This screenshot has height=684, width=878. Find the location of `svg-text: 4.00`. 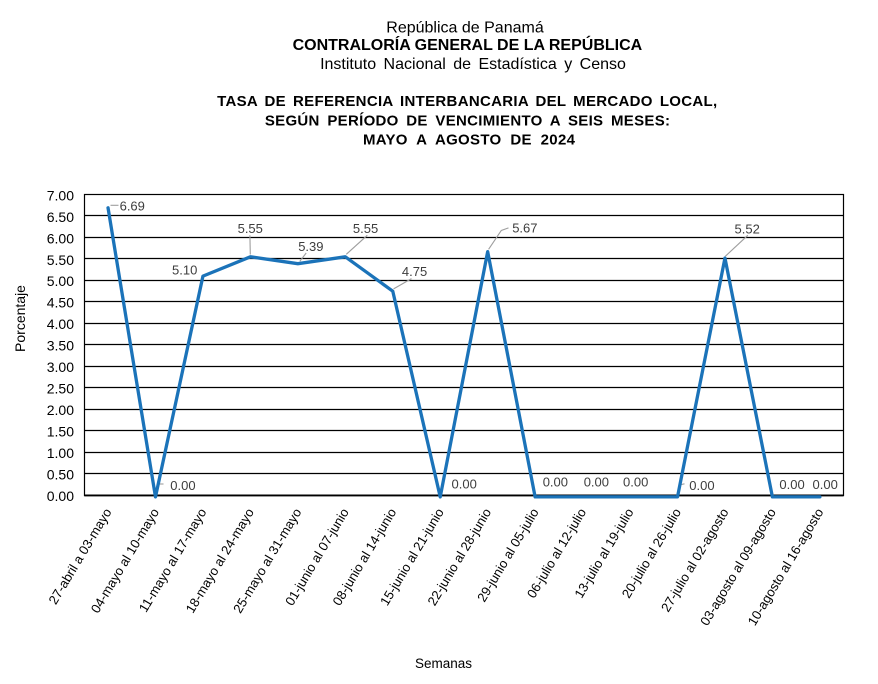

svg-text: 4.00 is located at coordinates (60, 324).